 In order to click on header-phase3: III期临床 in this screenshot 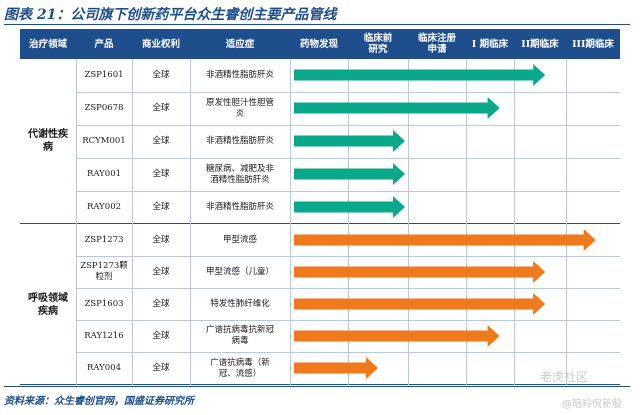, I will do `click(593, 44)`.